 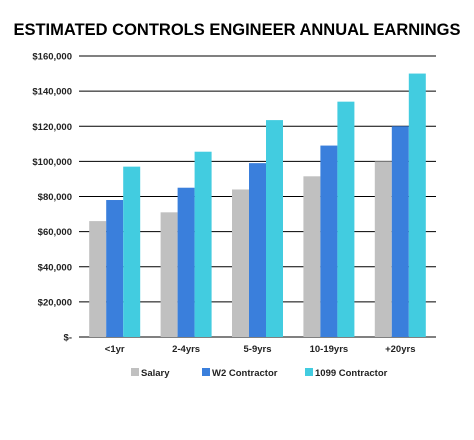 What do you see at coordinates (55, 197) in the screenshot?
I see `y-tick-label: $80,000` at bounding box center [55, 197].